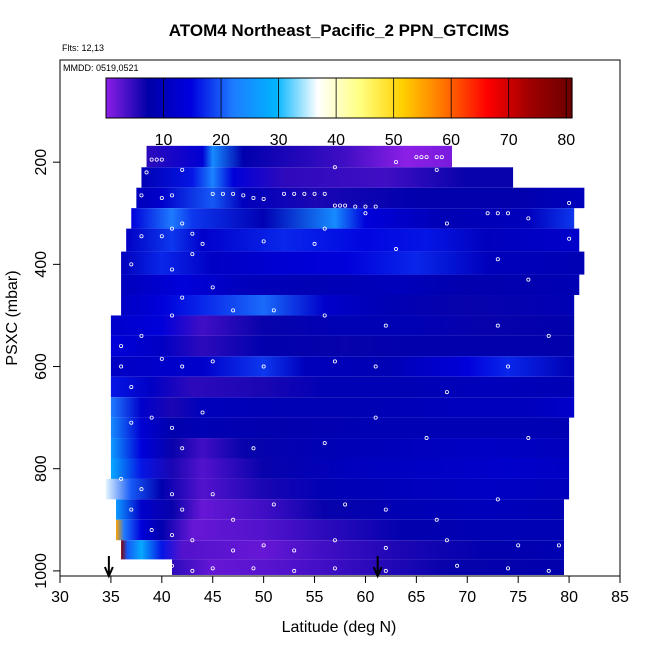 This screenshot has width=650, height=650. Describe the element at coordinates (339, 627) in the screenshot. I see `x-axis-label: Latitude (deg N)` at that location.